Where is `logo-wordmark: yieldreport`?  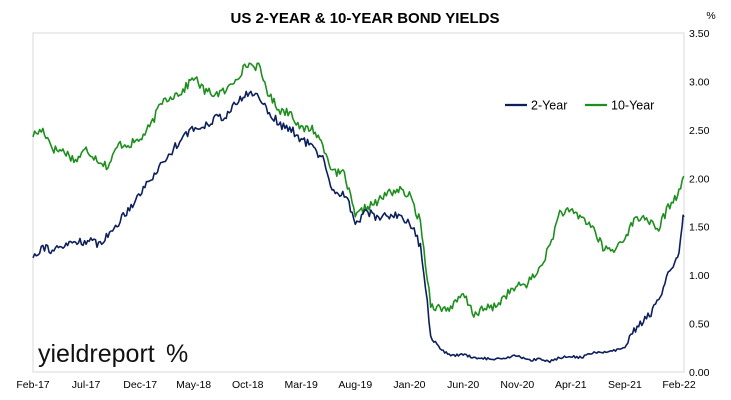 logo-wordmark: yieldreport is located at coordinates (96, 354).